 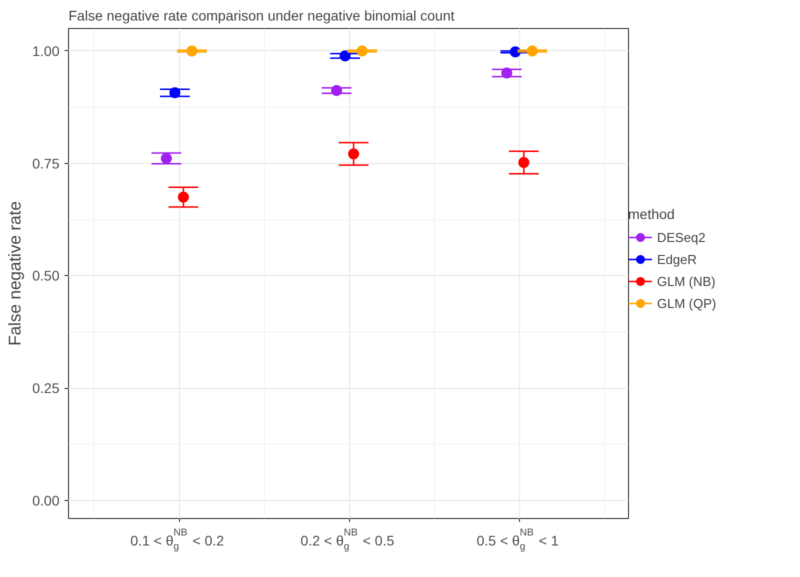 I want to click on chart-title: False negative rate comparison under negative binomial count, so click(x=261, y=16).